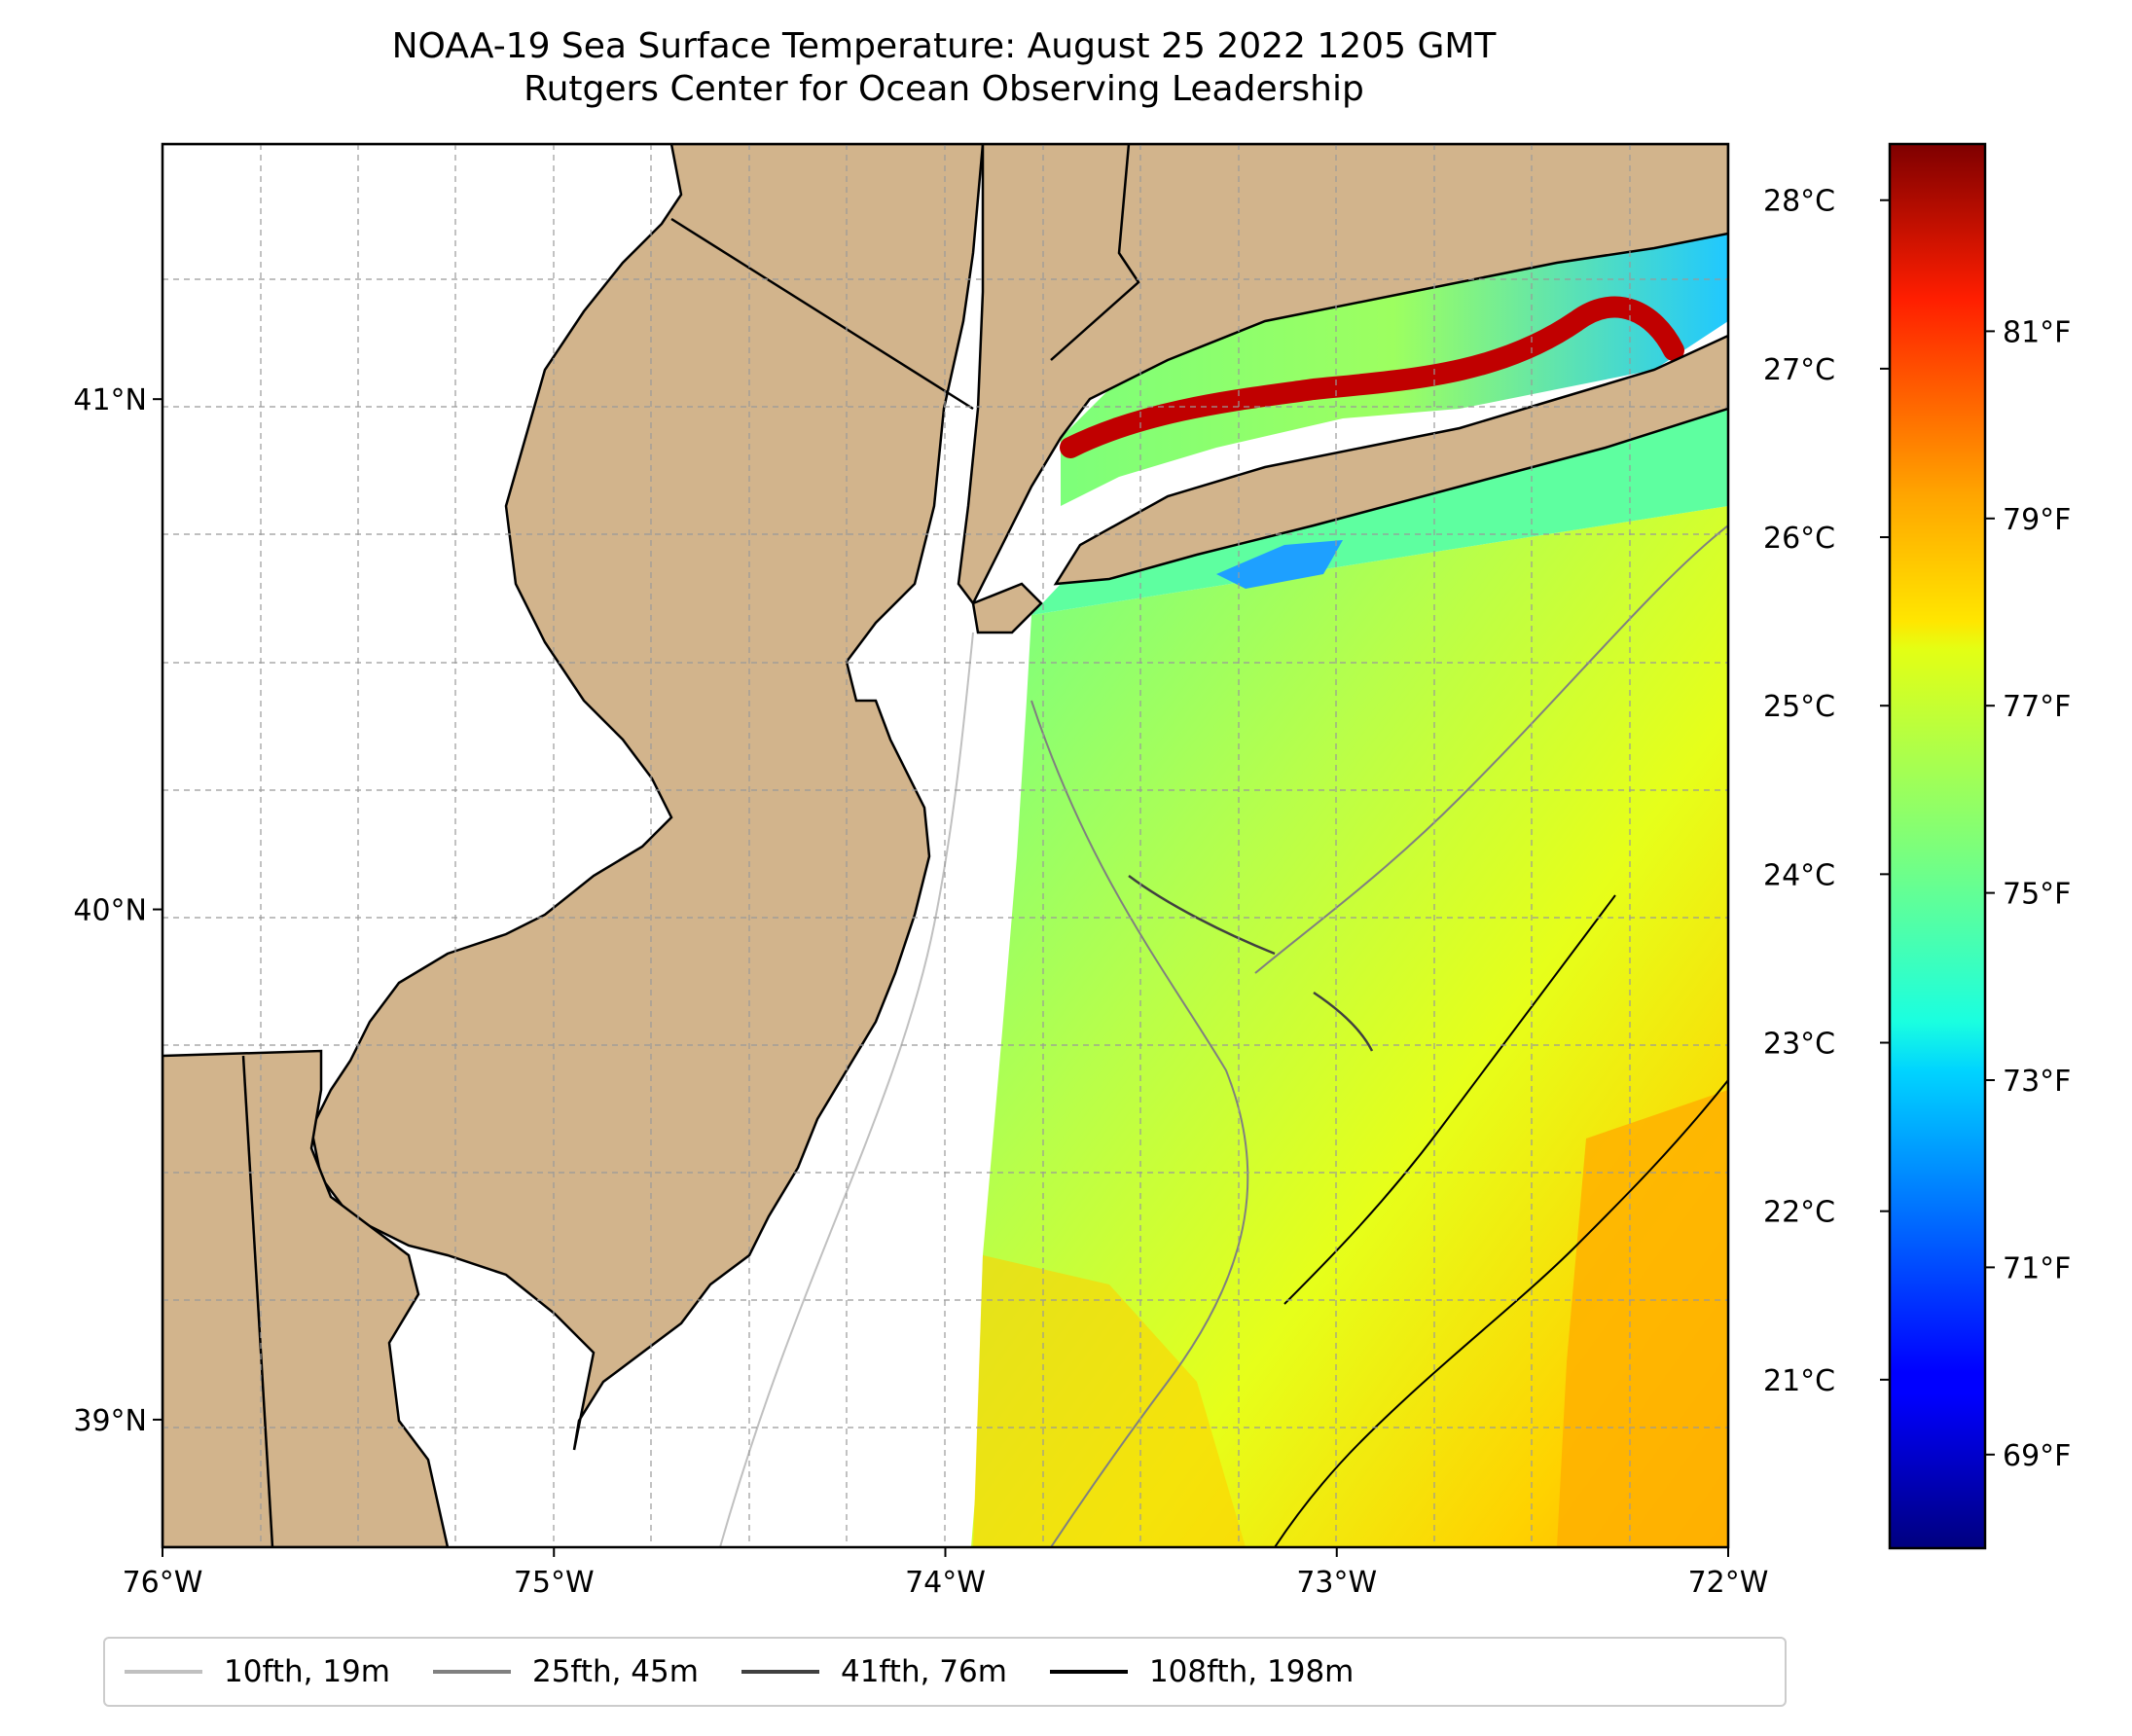  I want to click on colorbar-celsius-label: 22°C, so click(1799, 1213).